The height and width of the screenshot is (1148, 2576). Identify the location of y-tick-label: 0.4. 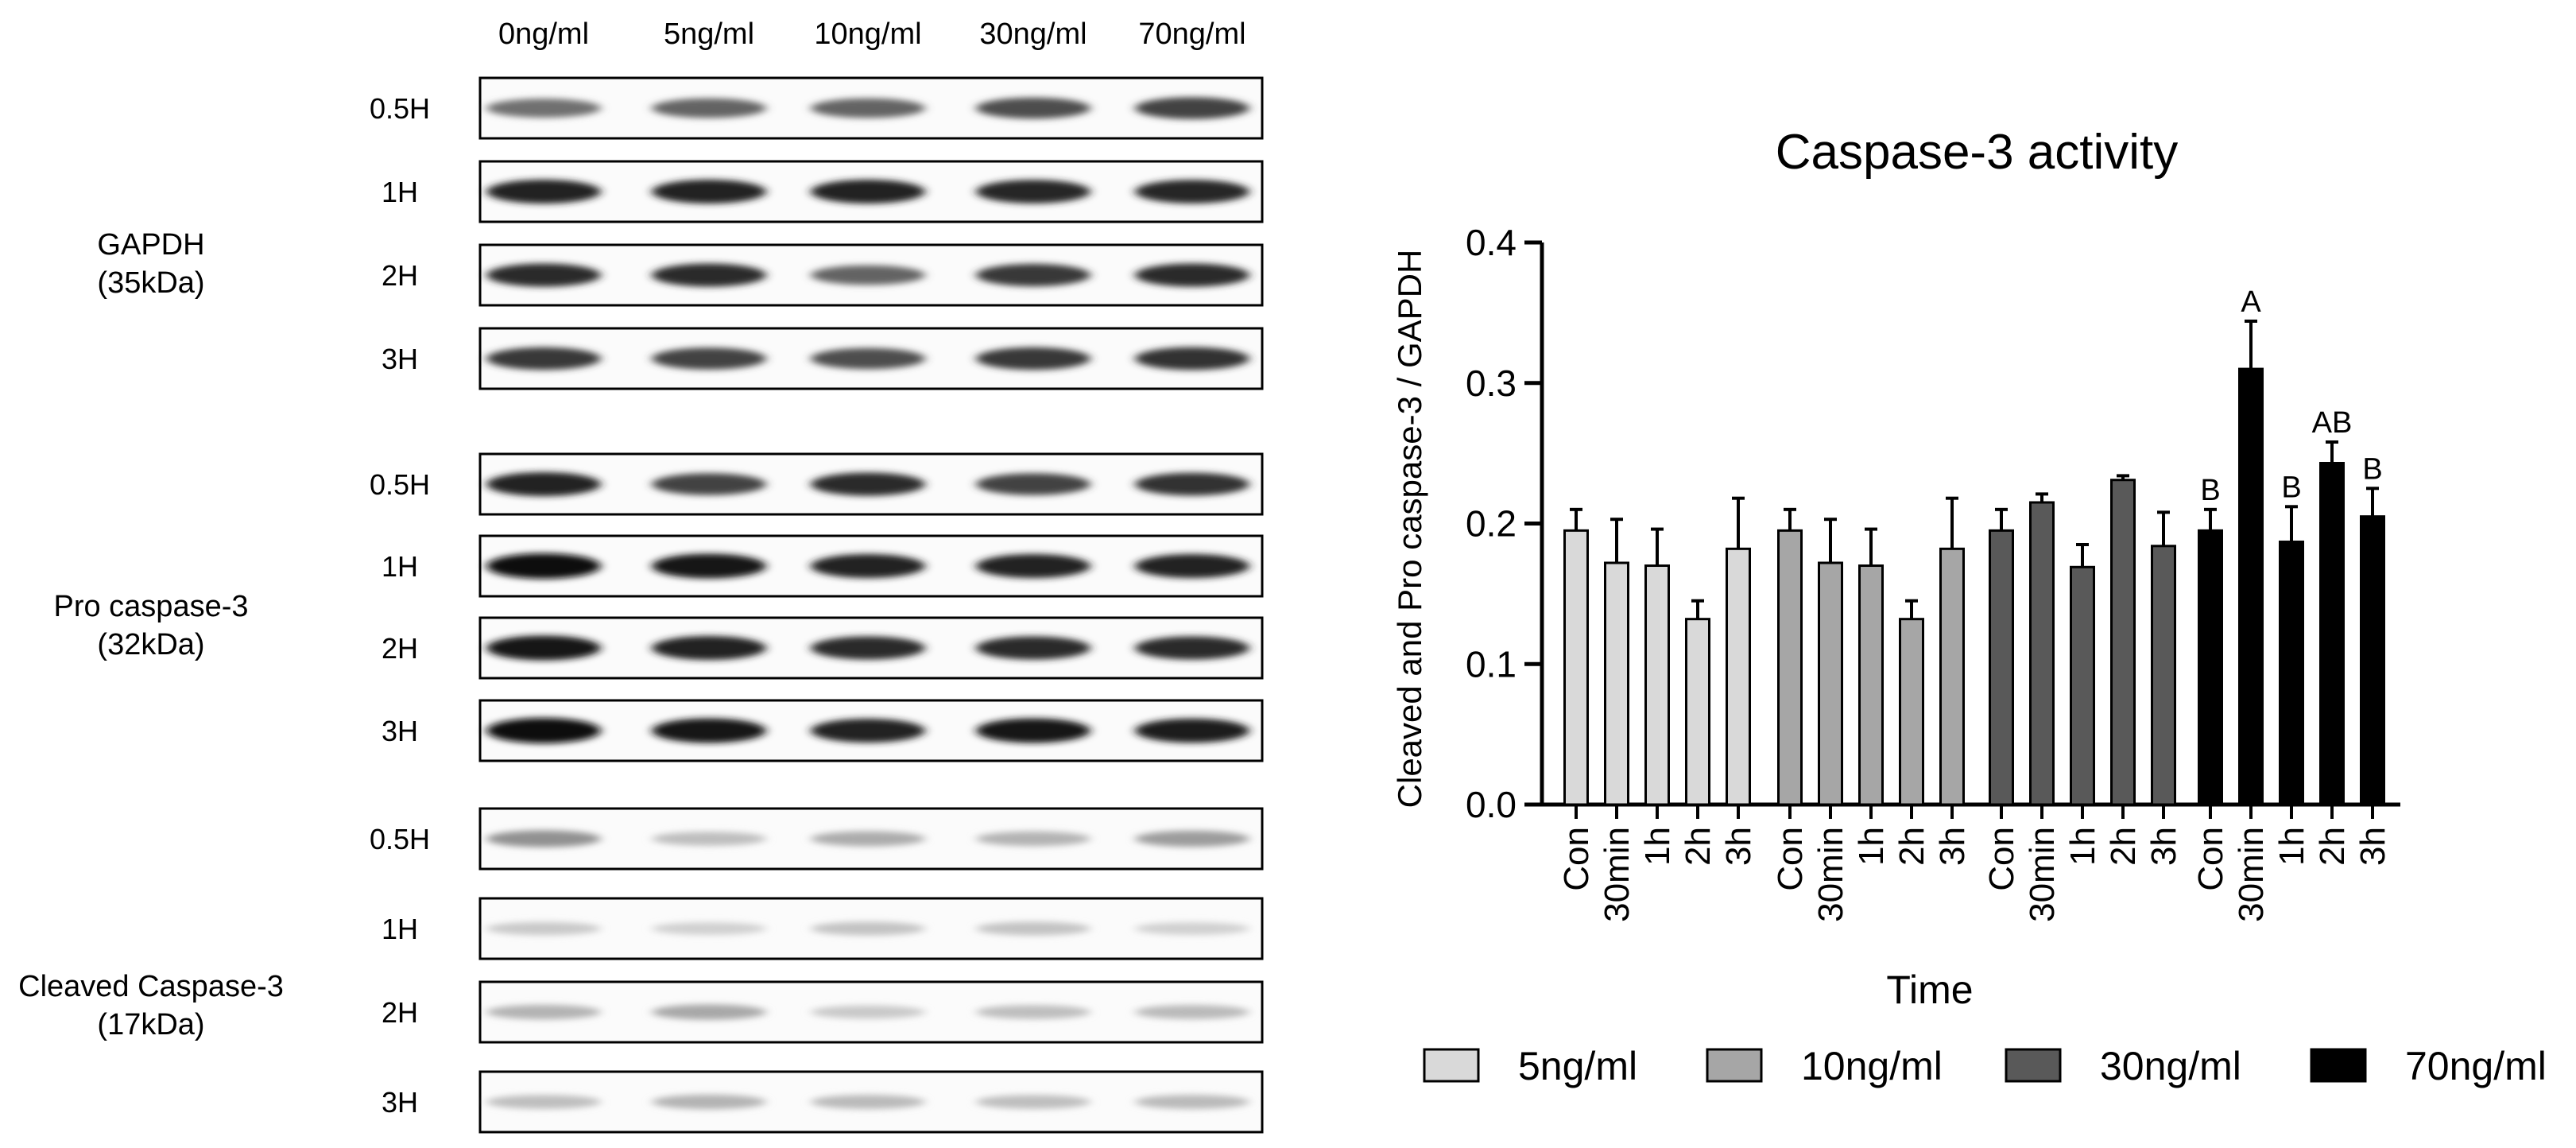
(1491, 243).